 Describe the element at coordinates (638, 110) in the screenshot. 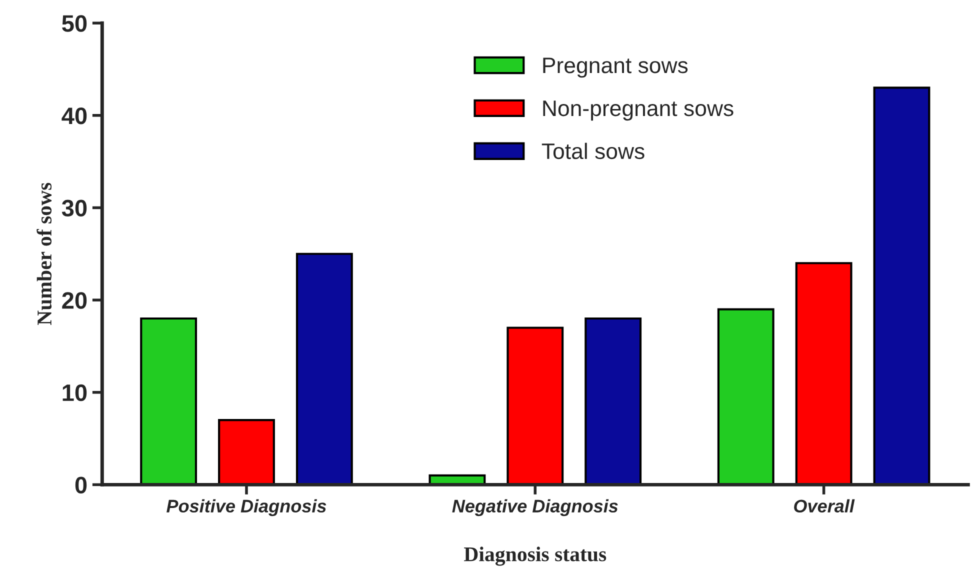

I see `legend-label: Non-pregnant sows` at that location.